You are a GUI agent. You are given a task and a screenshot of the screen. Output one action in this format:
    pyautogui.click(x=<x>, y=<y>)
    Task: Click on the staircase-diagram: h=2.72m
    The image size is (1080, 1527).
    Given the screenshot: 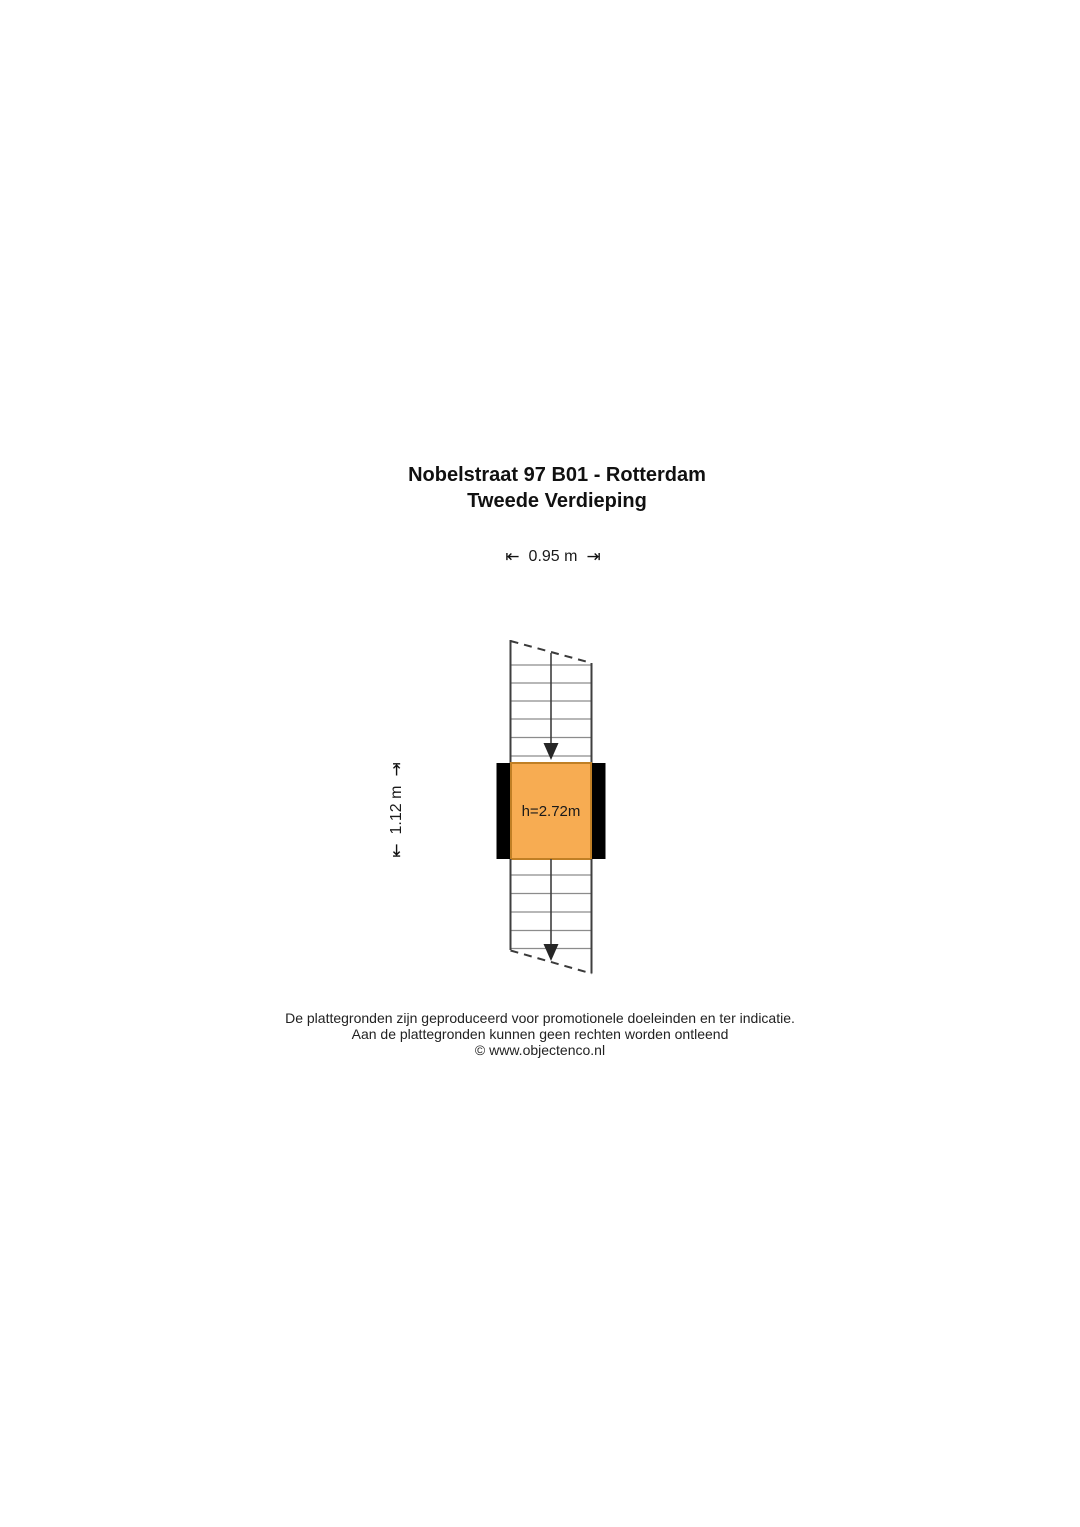 What is the action you would take?
    pyautogui.click(x=551, y=807)
    